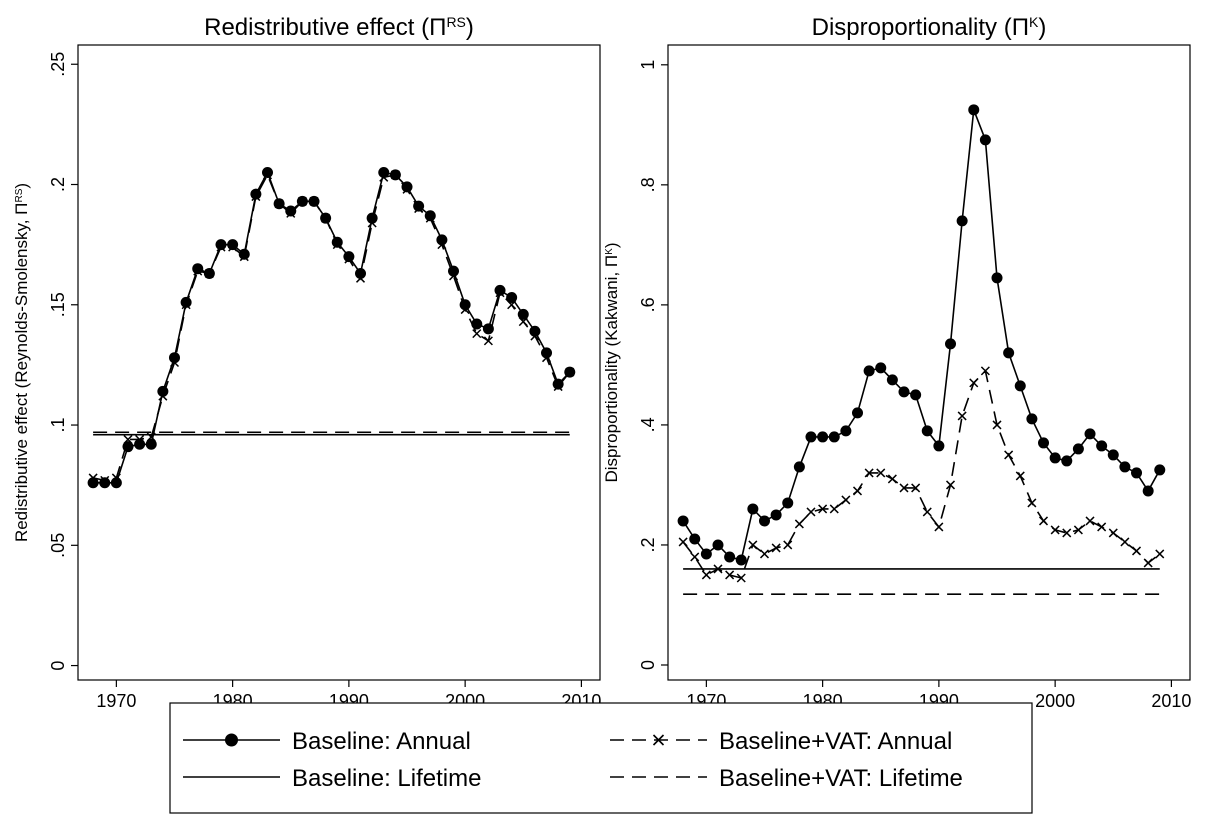 The height and width of the screenshot is (829, 1207). What do you see at coordinates (609, 251) in the screenshot?
I see `y-axis-title-sup: K` at bounding box center [609, 251].